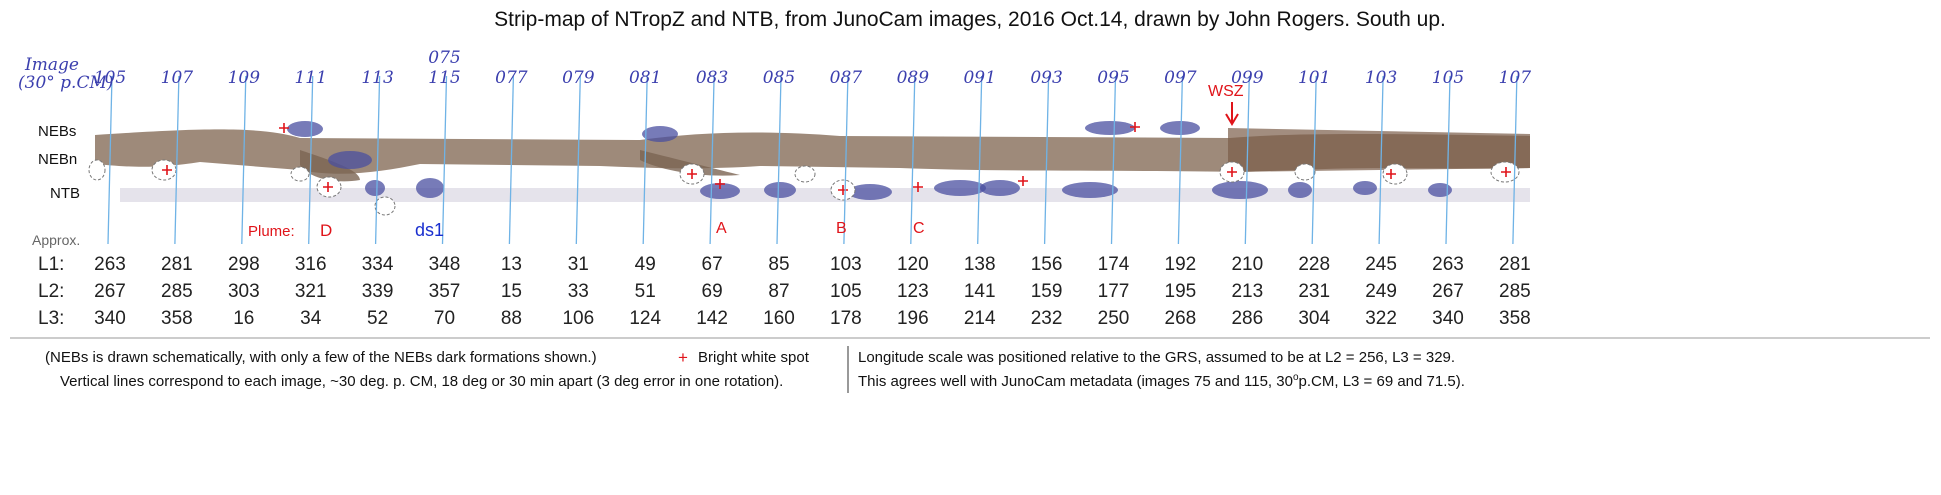 This screenshot has width=1941, height=495. I want to click on row-label: L2:, so click(51, 291).